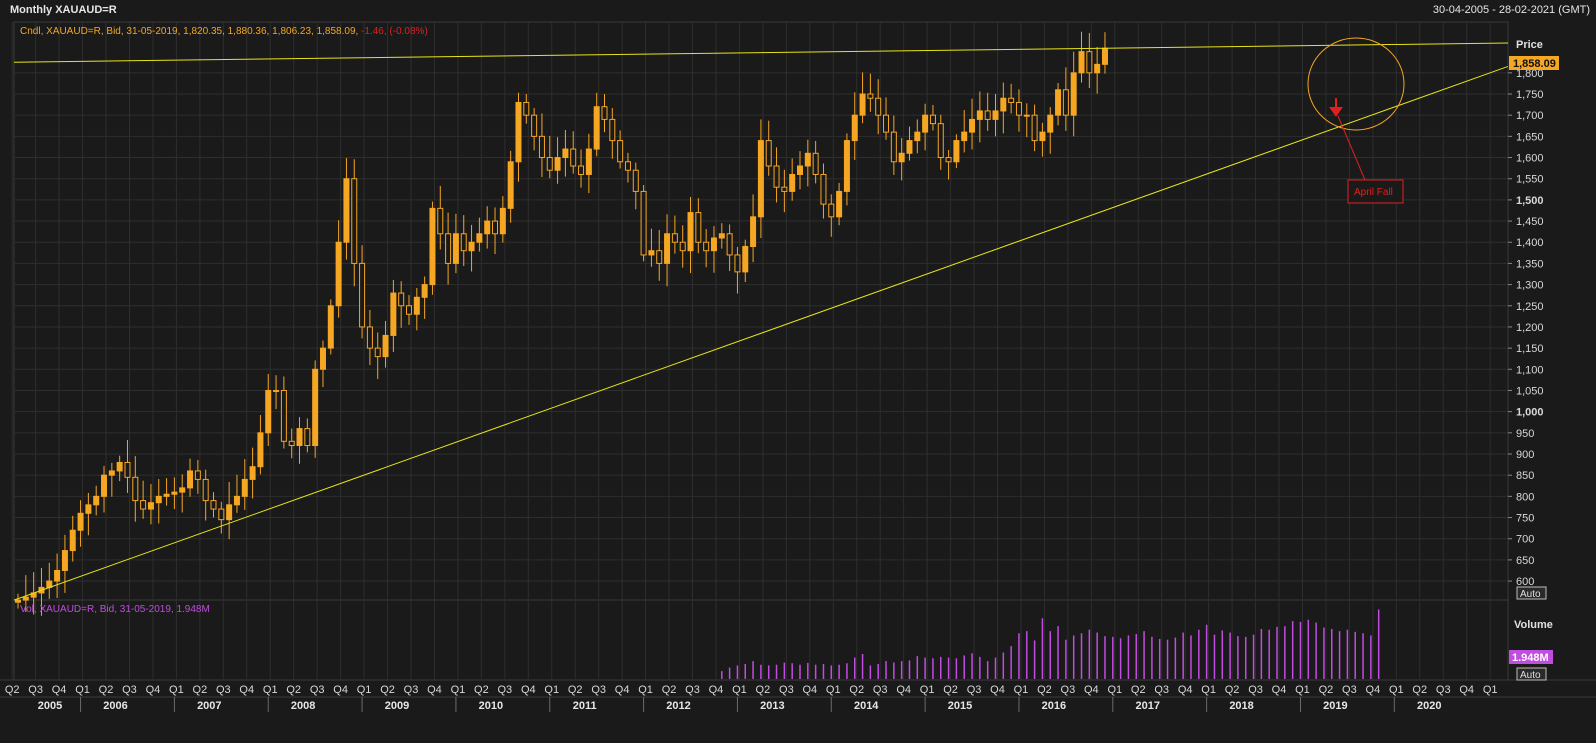  Describe the element at coordinates (491, 706) in the screenshot. I see `year-label: 2010` at that location.